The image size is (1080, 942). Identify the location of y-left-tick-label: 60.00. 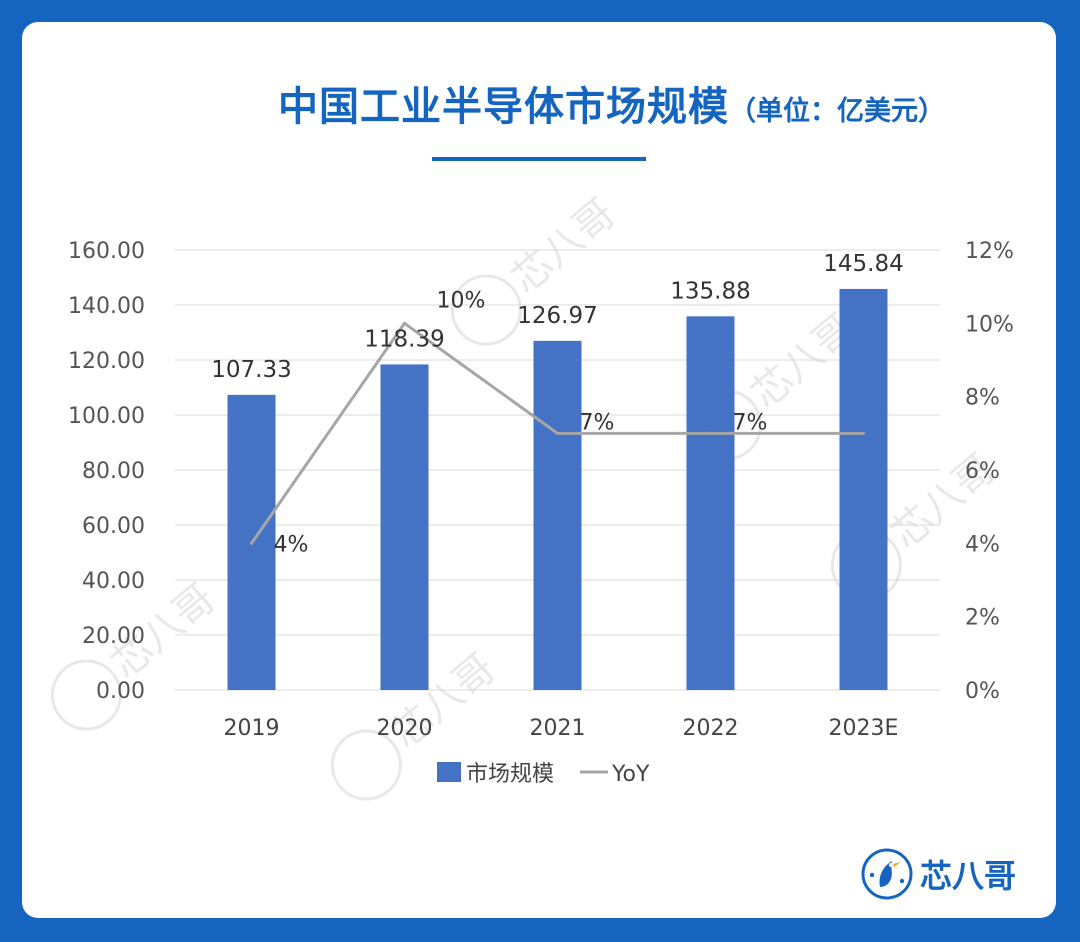
(113, 526).